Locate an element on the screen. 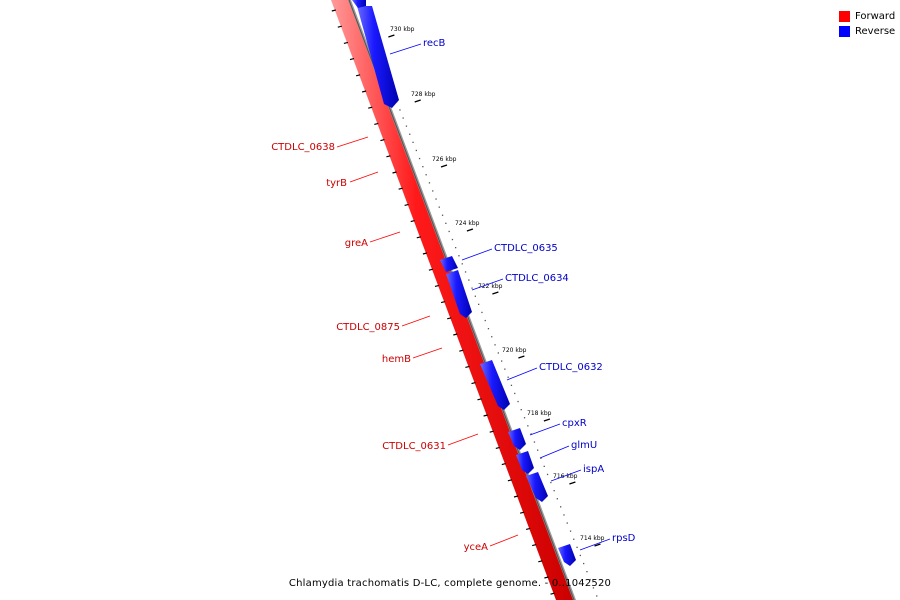 This screenshot has width=900, height=600. legend-label-forward: Forward is located at coordinates (875, 16).